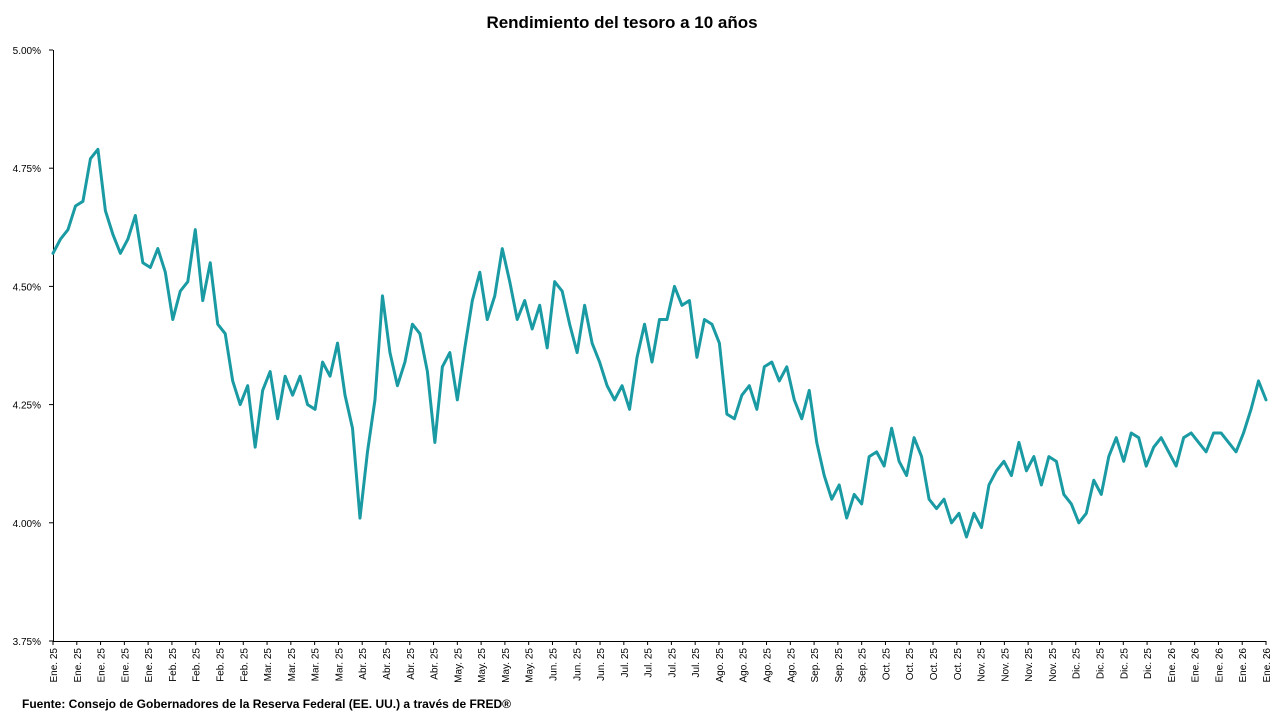 Image resolution: width=1280 pixels, height=720 pixels. I want to click on y-tick-label: 5.00%, so click(27, 51).